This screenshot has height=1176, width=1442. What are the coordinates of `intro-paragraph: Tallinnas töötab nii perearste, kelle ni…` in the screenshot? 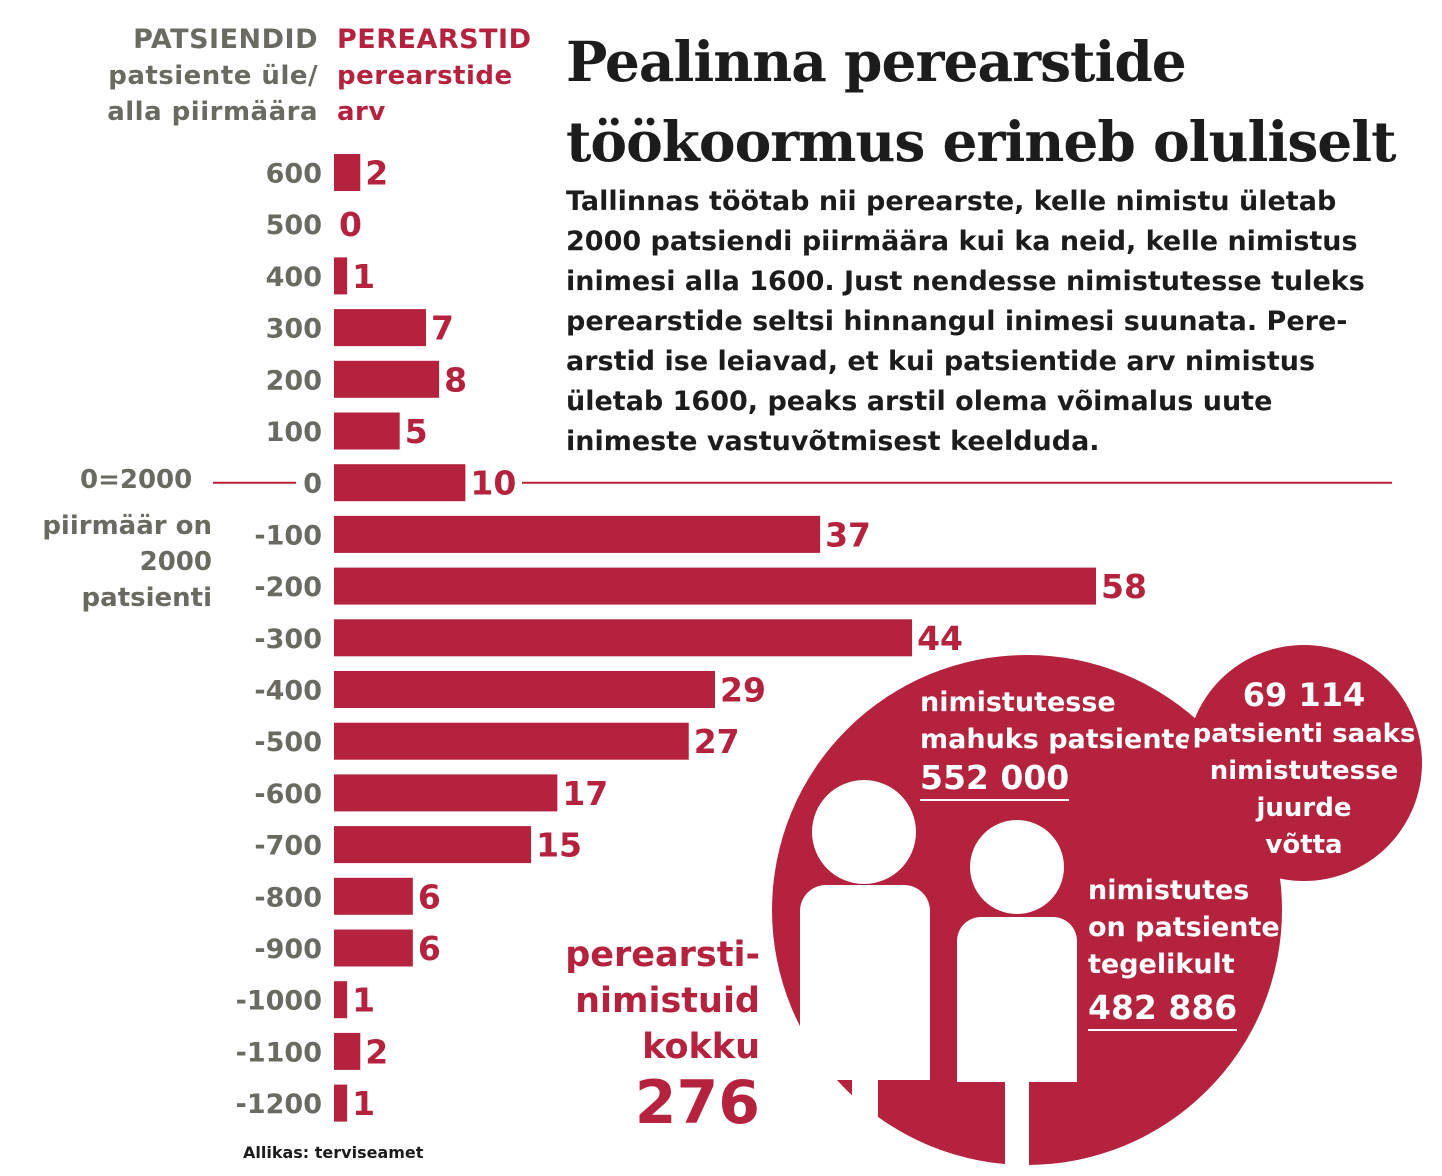 It's located at (965, 321).